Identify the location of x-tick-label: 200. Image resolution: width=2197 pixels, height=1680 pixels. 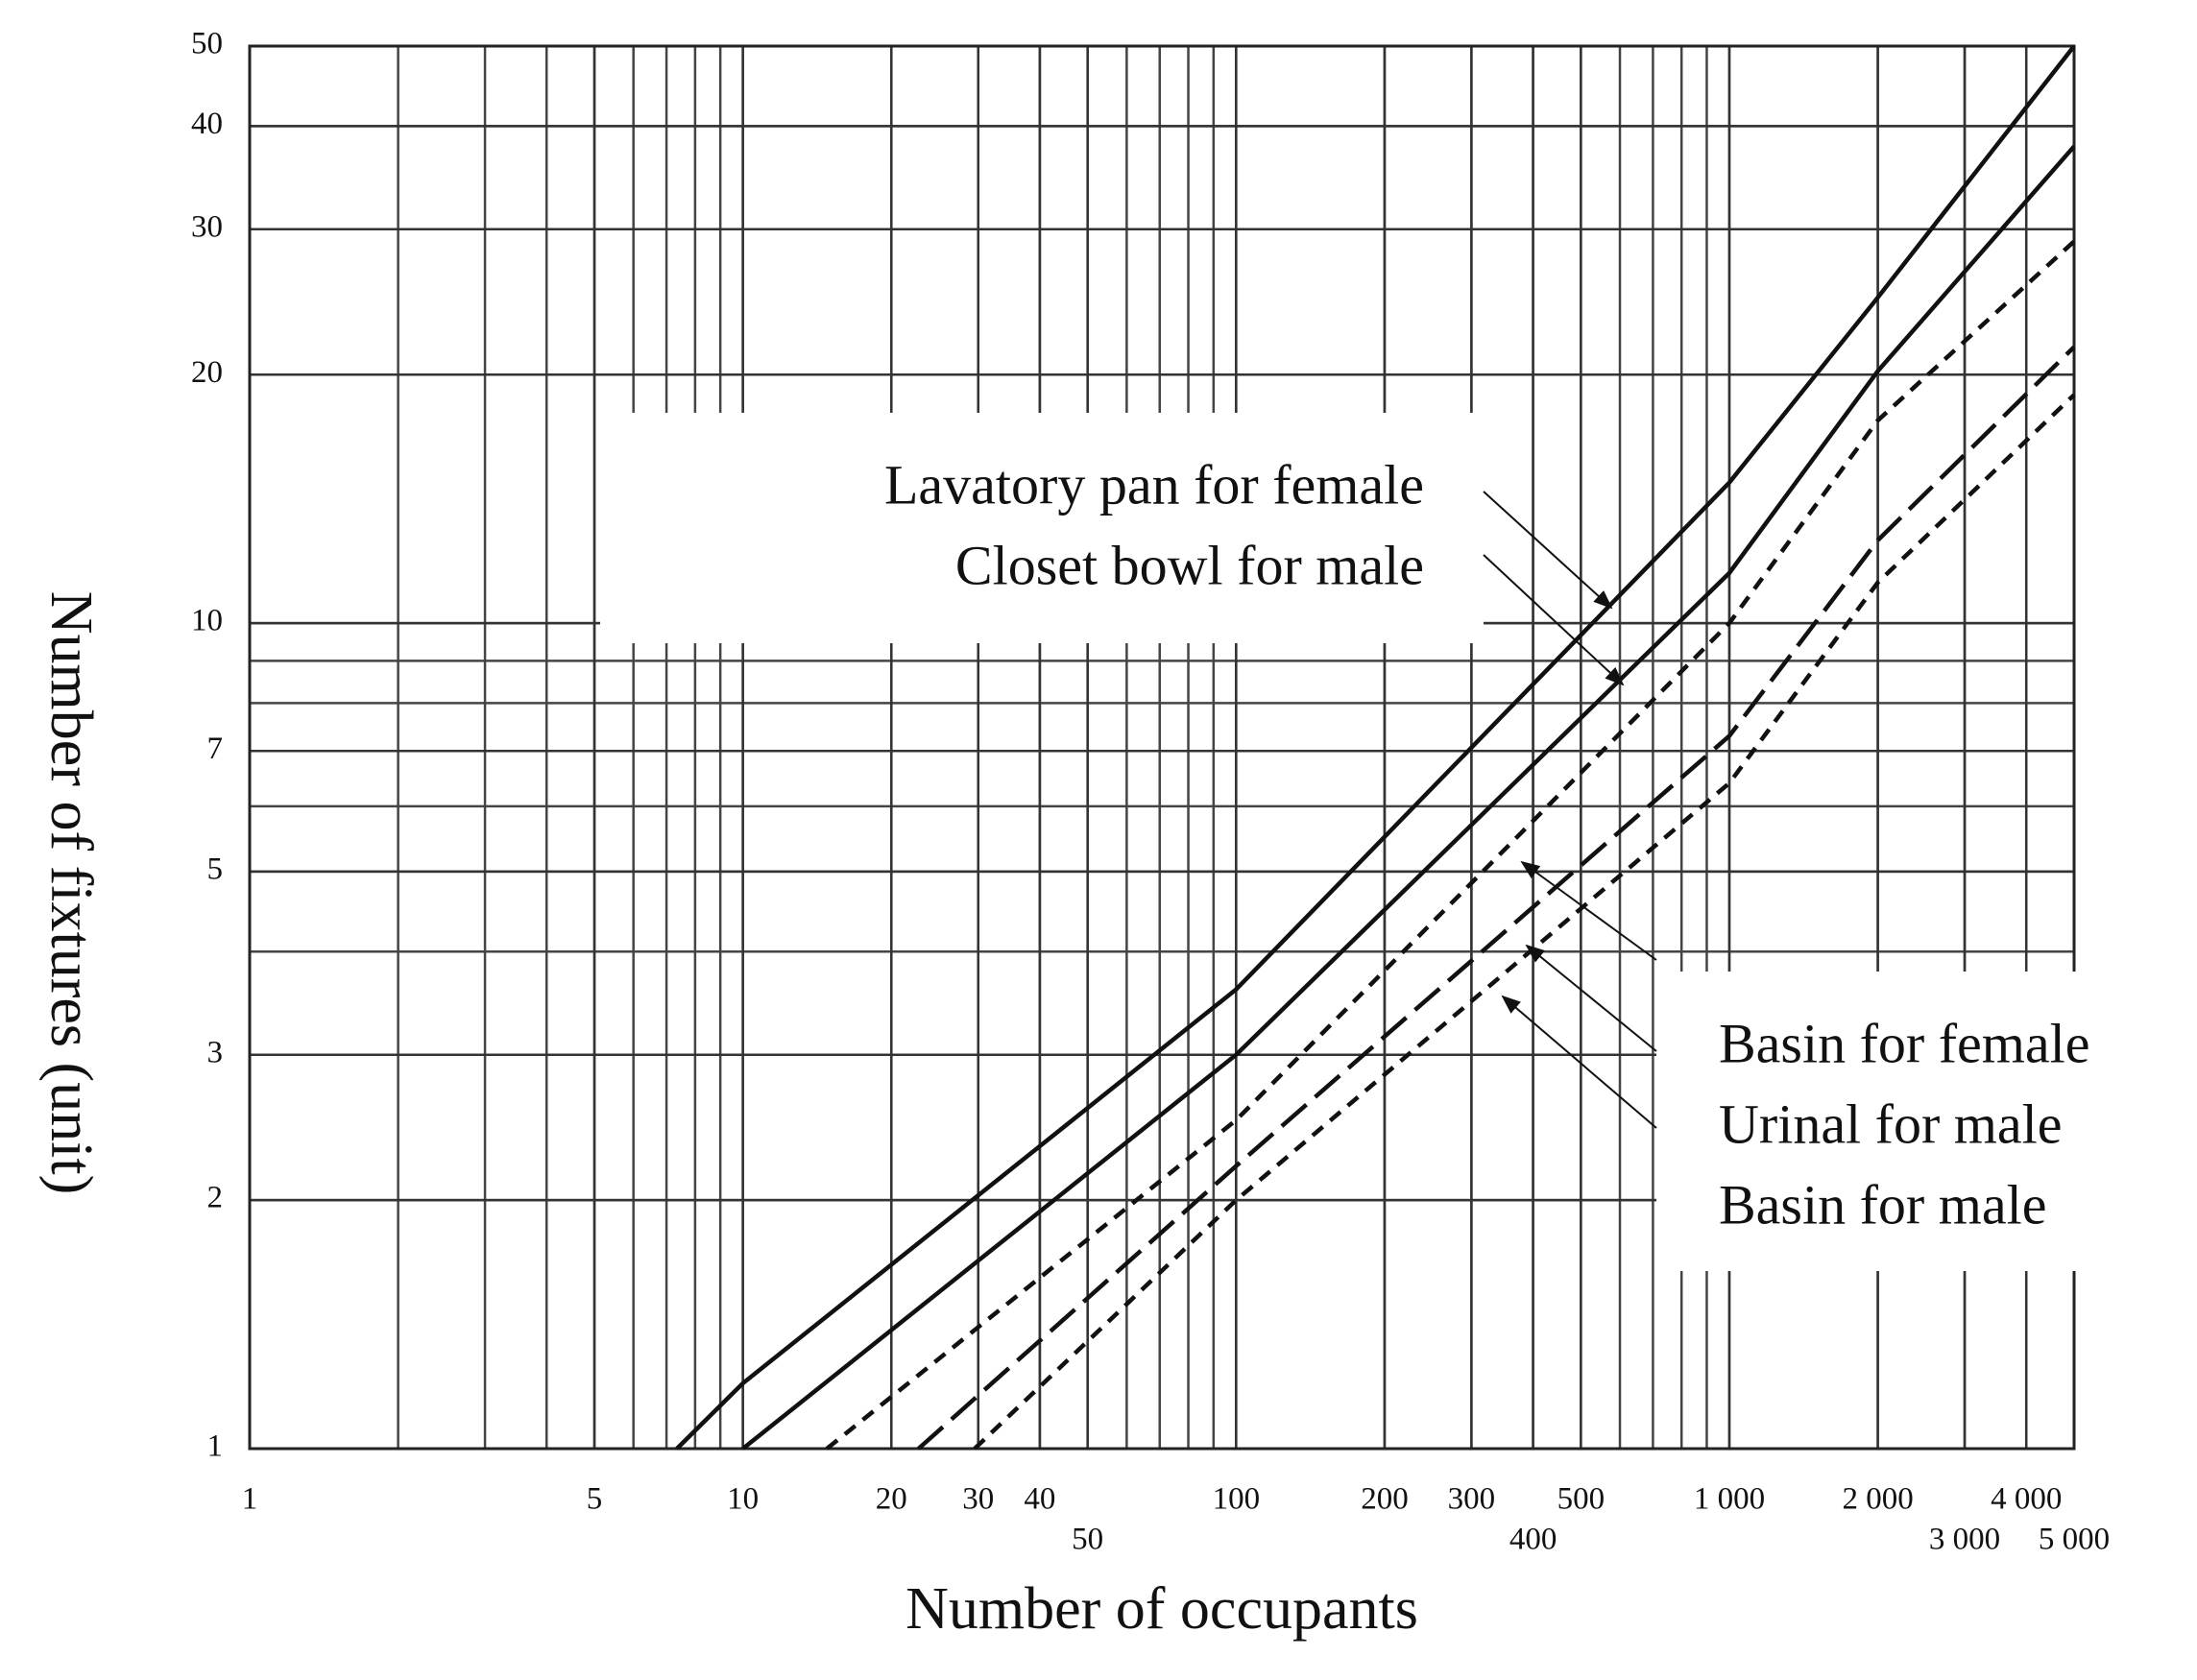
(1385, 1499).